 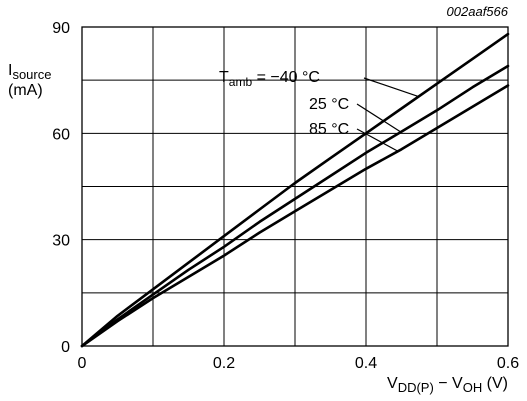 What do you see at coordinates (366, 363) in the screenshot?
I see `x-tick-label: 0.4` at bounding box center [366, 363].